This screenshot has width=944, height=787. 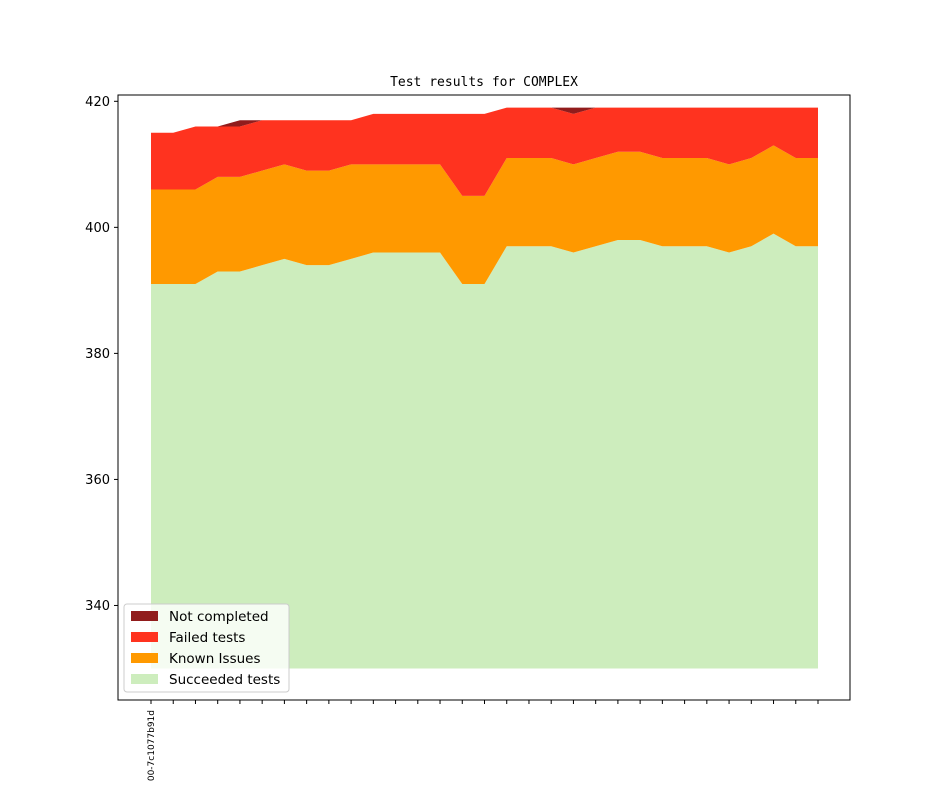 I want to click on legend-label-succeeded-tests: Succeeded tests, so click(x=224, y=680).